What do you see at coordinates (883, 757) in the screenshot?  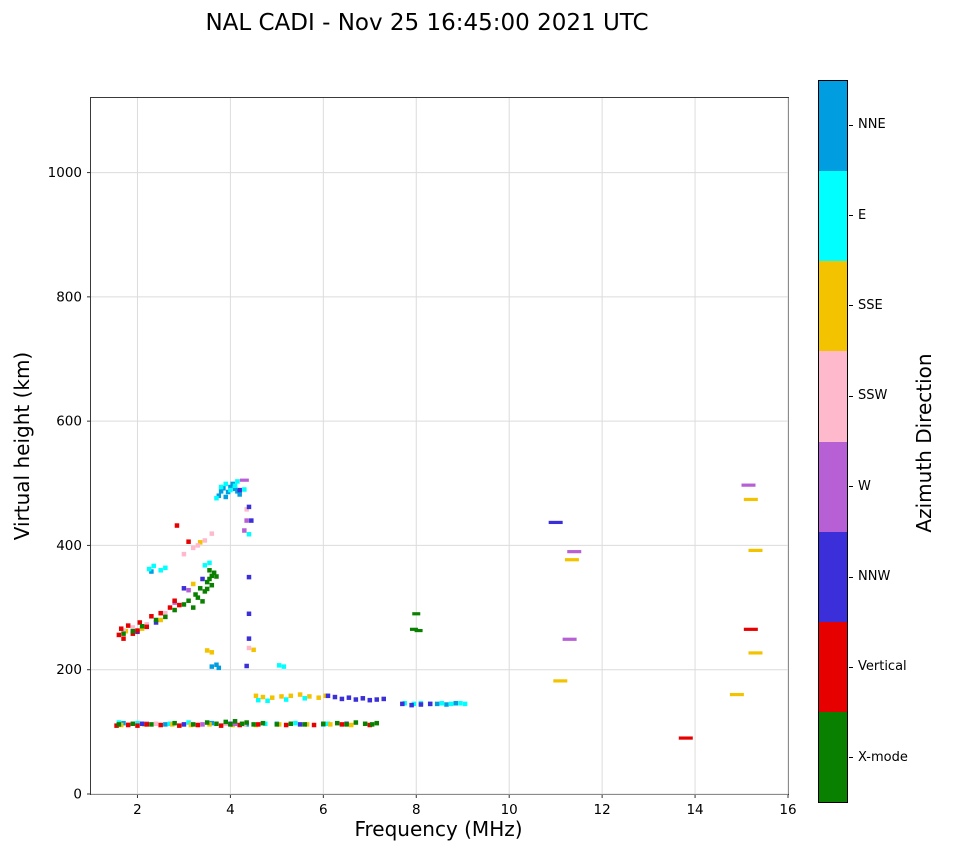 I see `colorbar-tick-label-x-mode: X-mode` at bounding box center [883, 757].